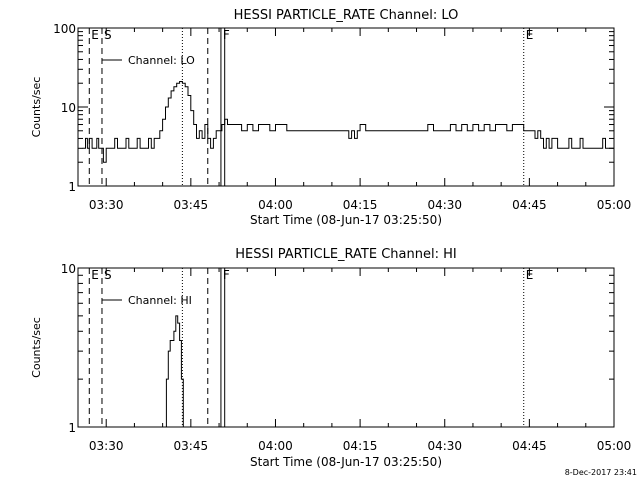 The image size is (640, 480). What do you see at coordinates (345, 254) in the screenshot?
I see `chart-title: HESSI PARTICLE_RATE Channel: HI` at bounding box center [345, 254].